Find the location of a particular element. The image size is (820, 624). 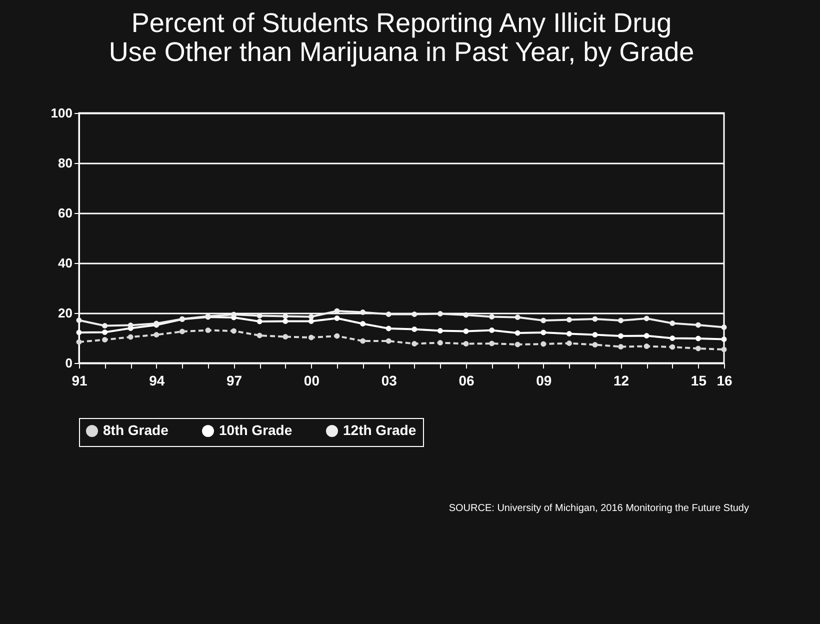

x-tick-label: 97 is located at coordinates (234, 380).